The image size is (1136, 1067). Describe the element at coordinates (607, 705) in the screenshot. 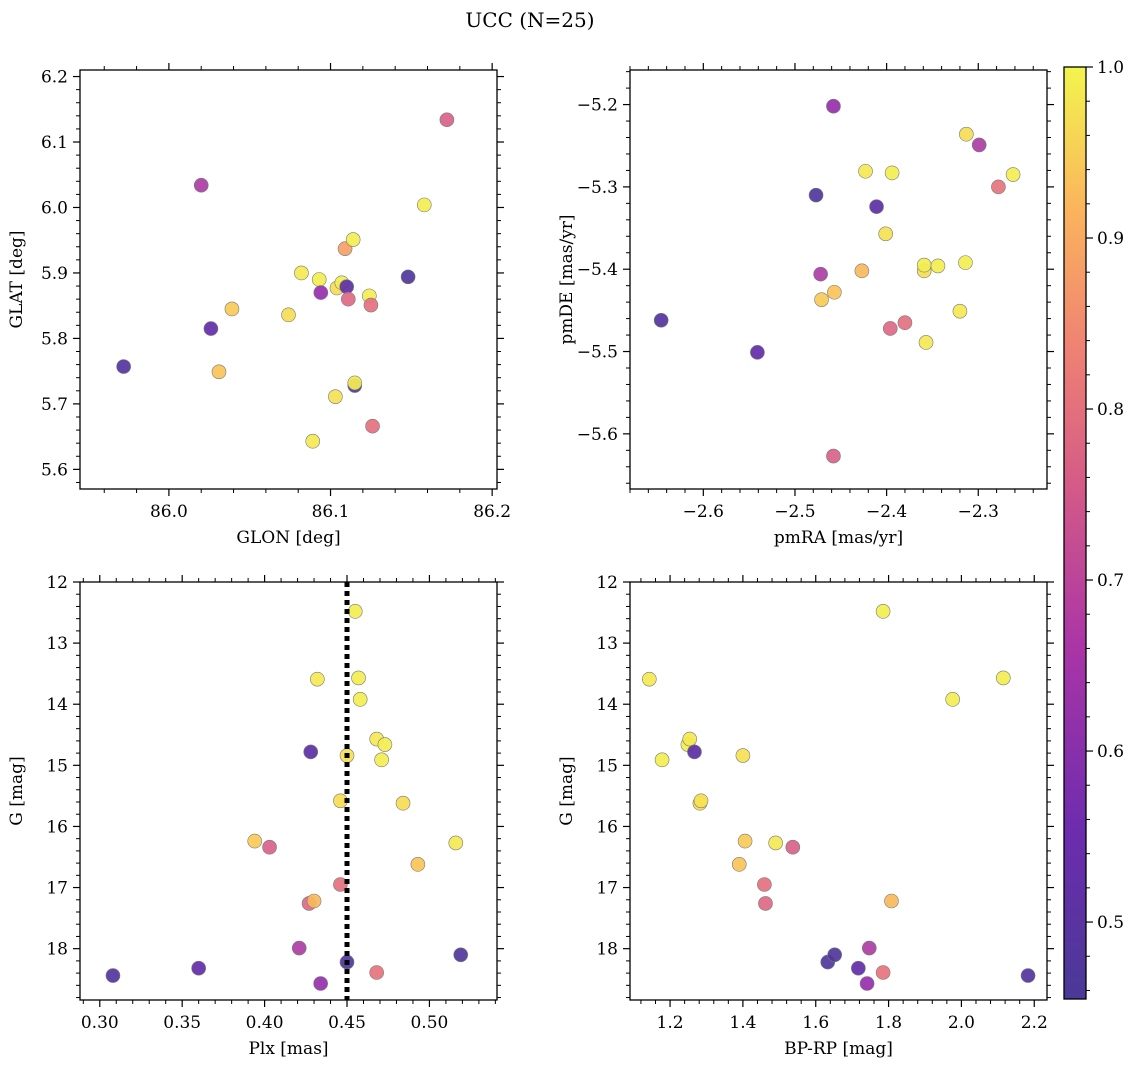

I see `y-tick-label: 14` at that location.